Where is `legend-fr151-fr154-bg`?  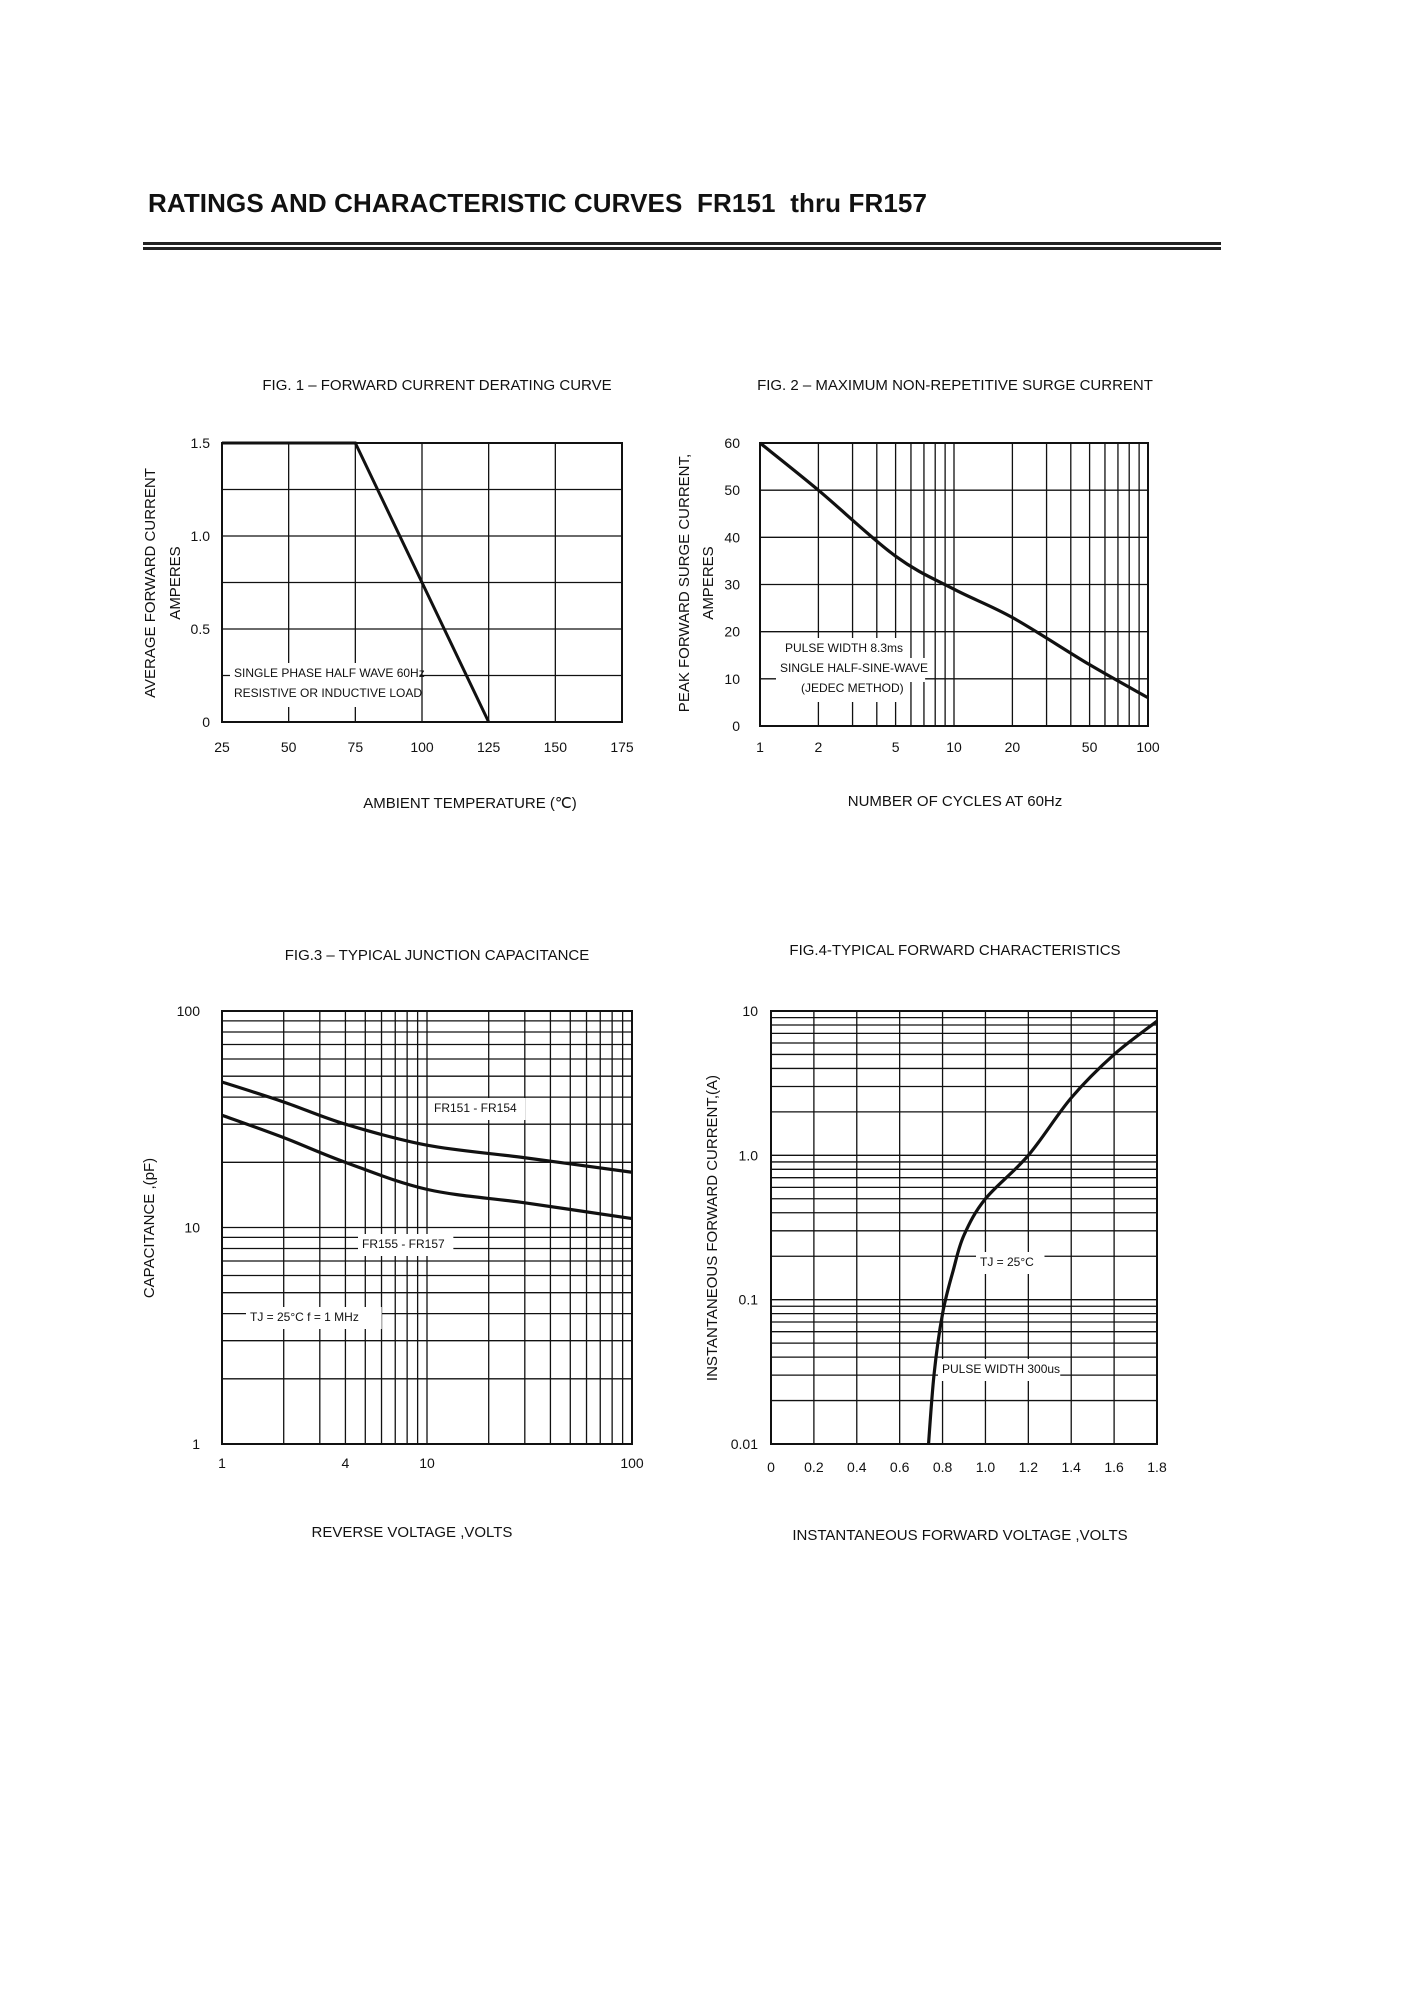 legend-fr151-fr154-bg is located at coordinates (478, 1109).